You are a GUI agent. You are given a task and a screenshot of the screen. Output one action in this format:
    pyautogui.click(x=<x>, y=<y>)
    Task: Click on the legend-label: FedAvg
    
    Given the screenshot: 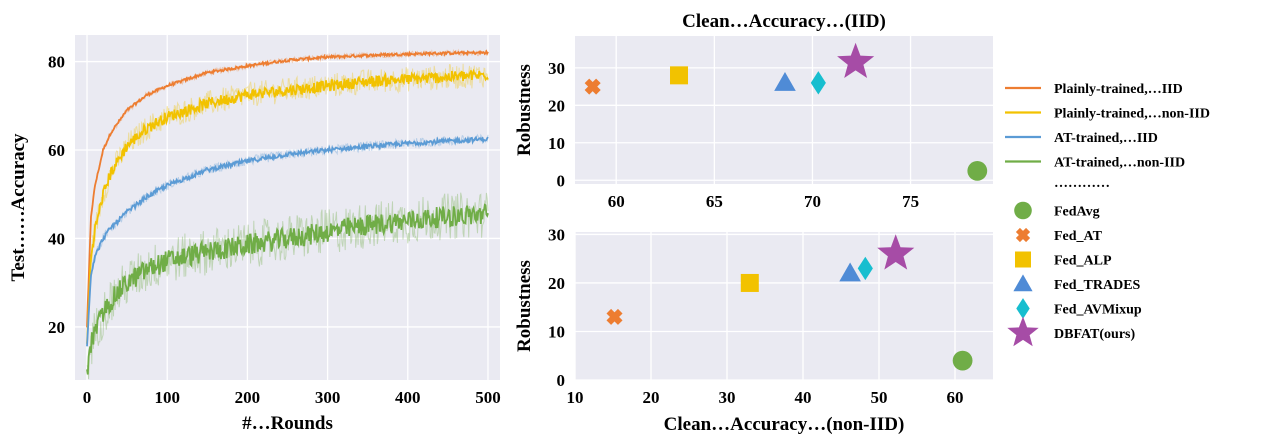 What is the action you would take?
    pyautogui.click(x=1077, y=212)
    